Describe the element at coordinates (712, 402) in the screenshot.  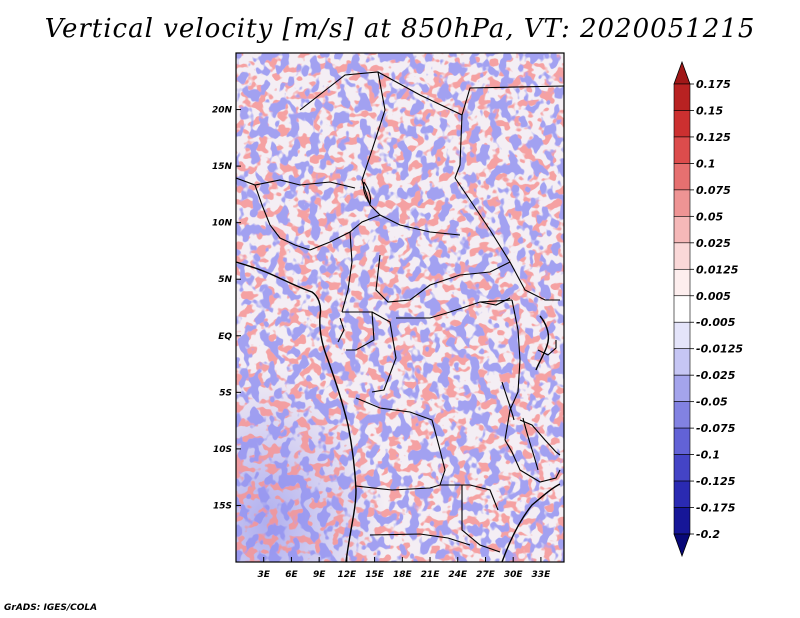
I see `colorbar-label: -0.05` at that location.